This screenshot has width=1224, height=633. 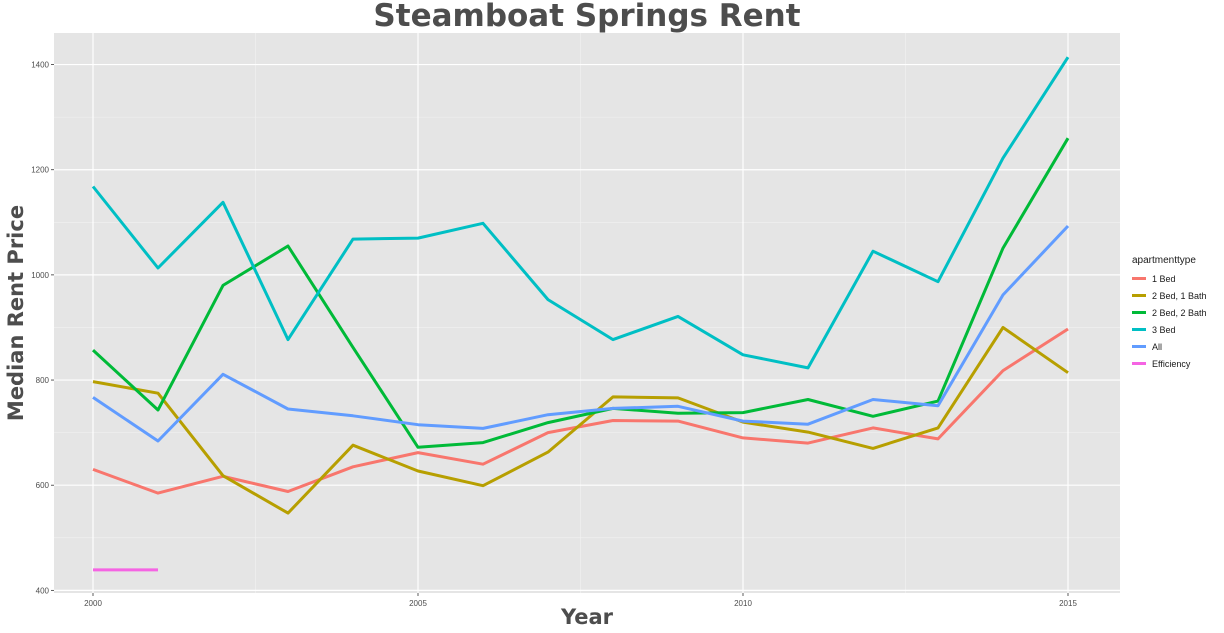 I want to click on y-tick-label: 1000, so click(x=40, y=275).